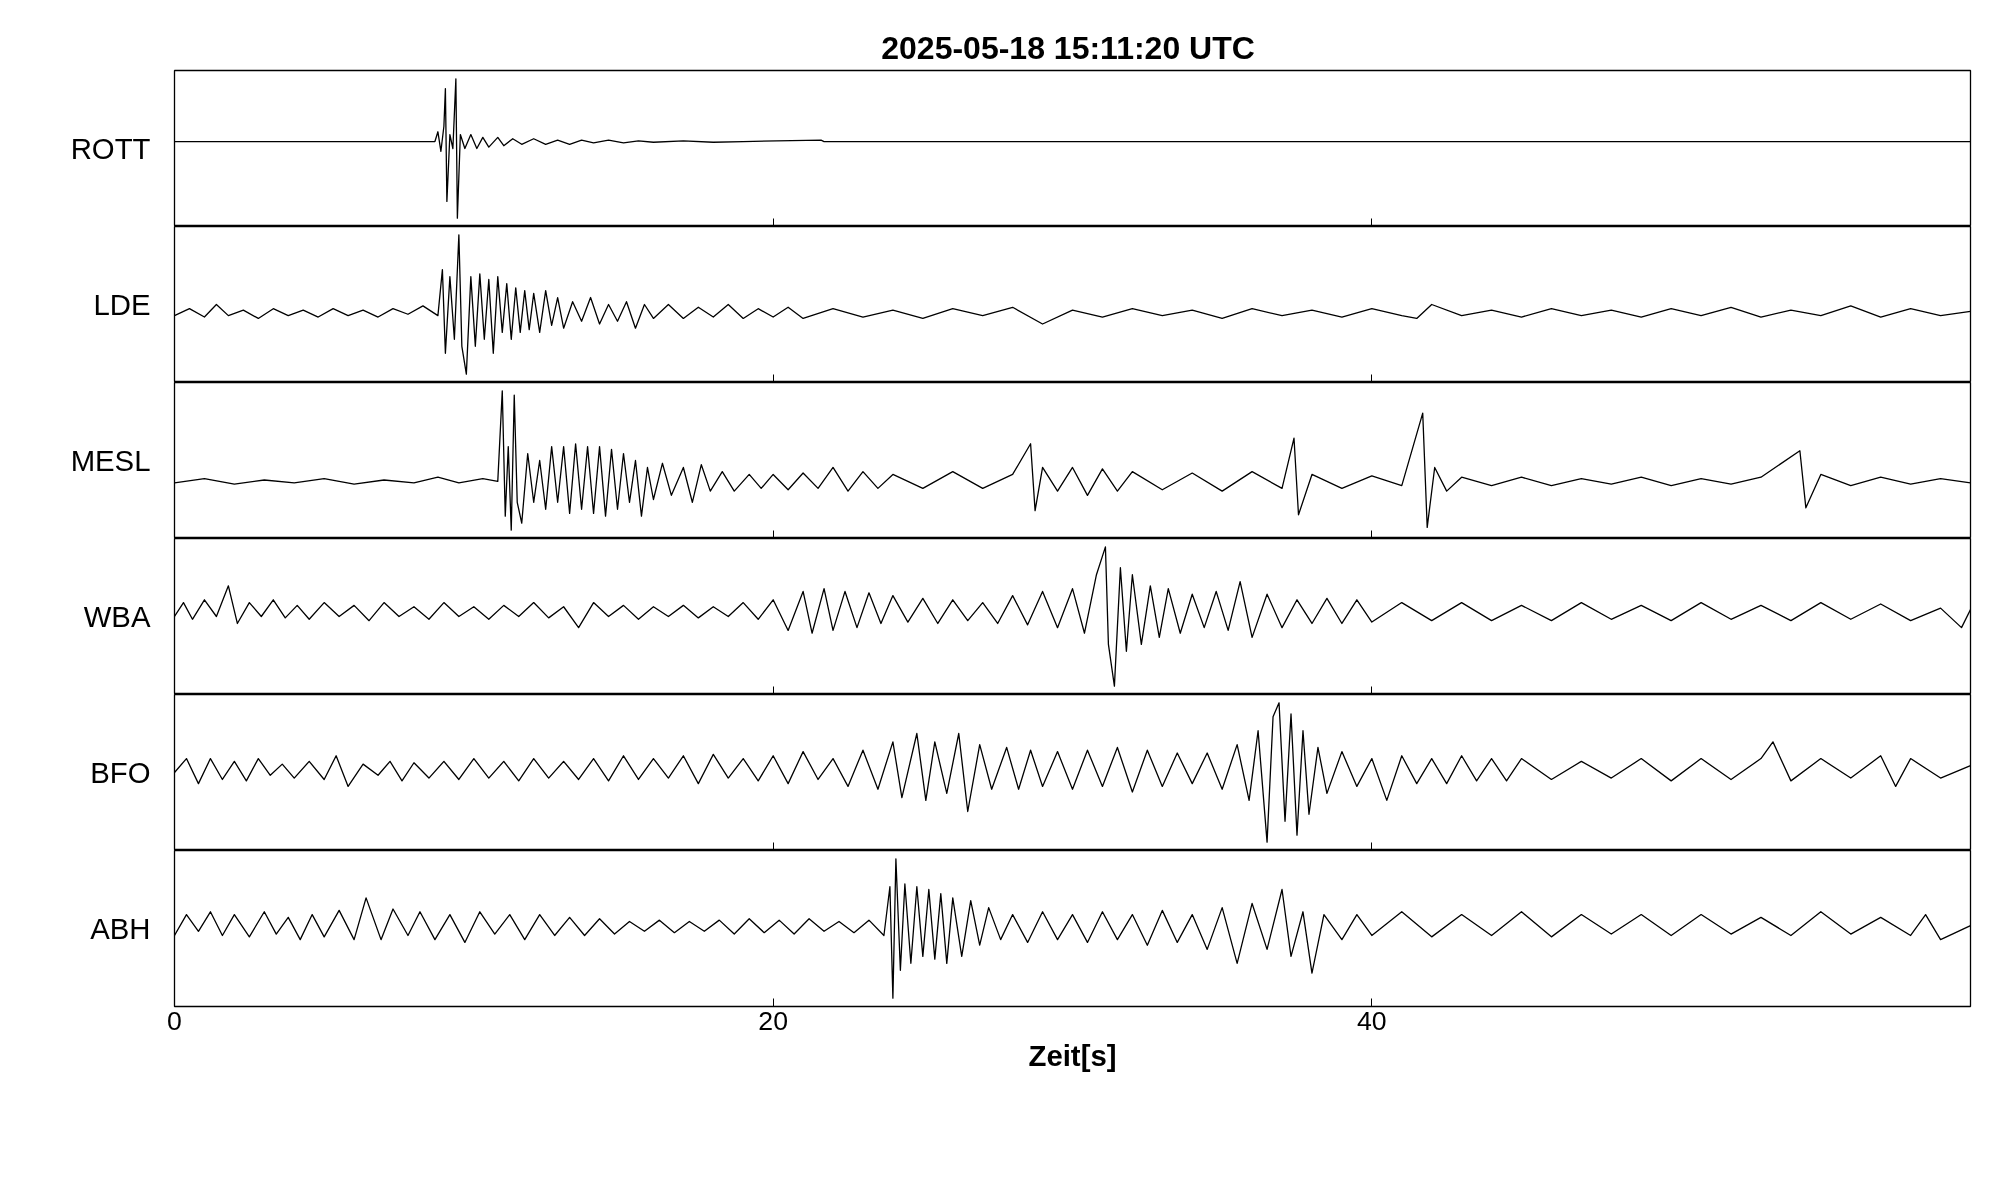 The height and width of the screenshot is (1202, 2005). I want to click on x-axis-title: Zeit[s], so click(1072, 1055).